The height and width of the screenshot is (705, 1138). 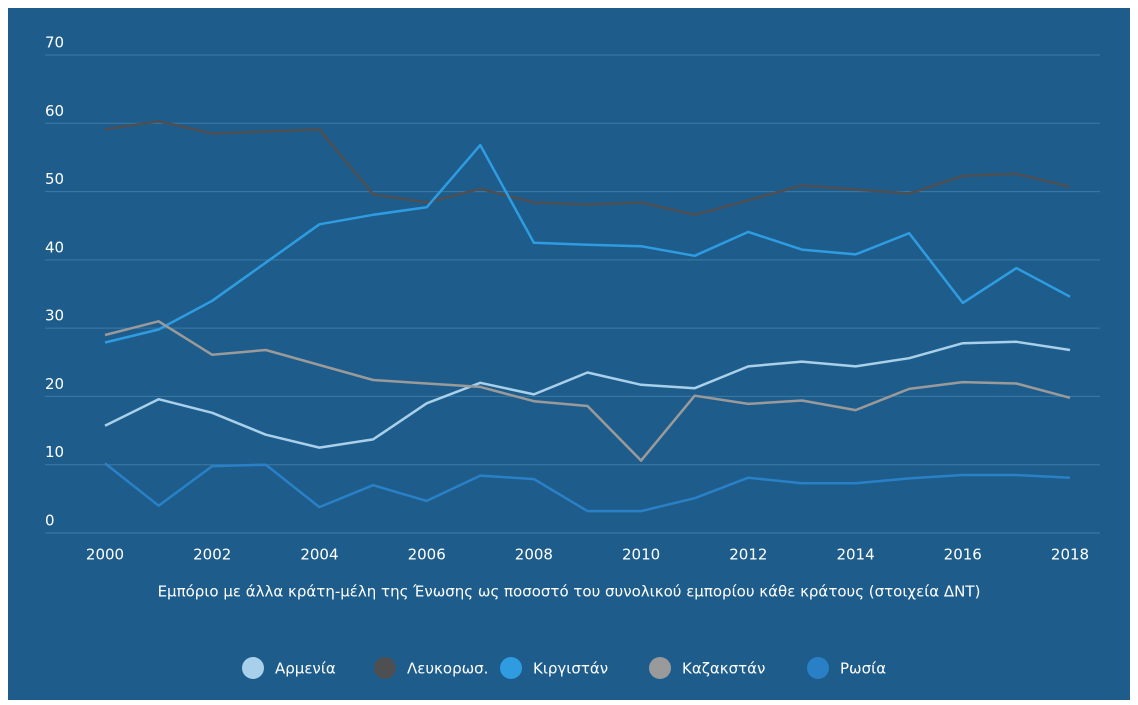 I want to click on y-tick-label: 20, so click(x=54, y=384).